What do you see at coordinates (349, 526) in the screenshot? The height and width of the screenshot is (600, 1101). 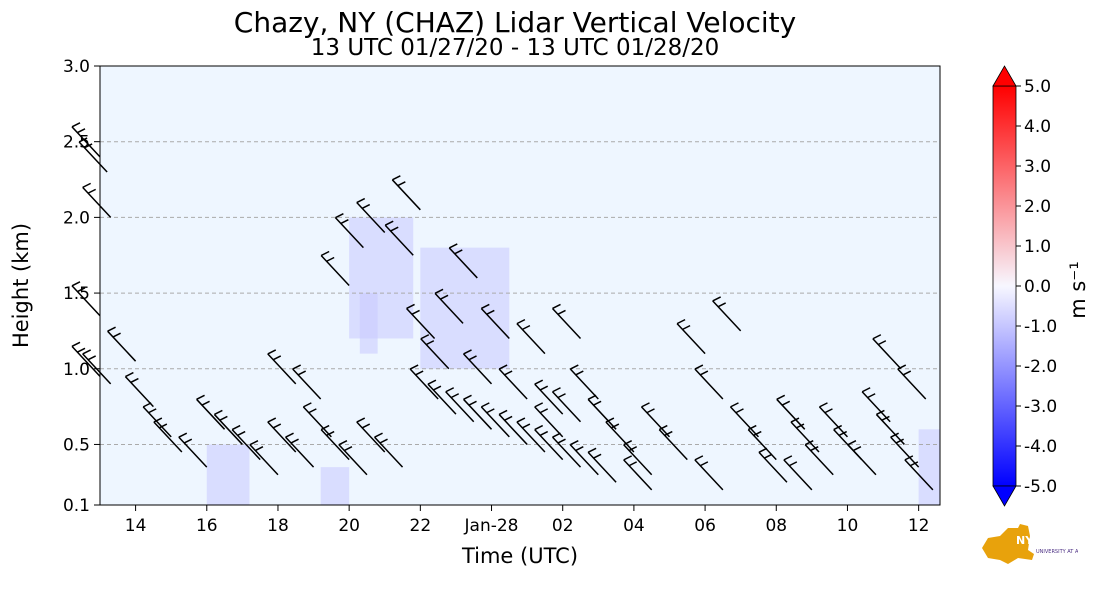 I see `x-tick-label: 20` at bounding box center [349, 526].